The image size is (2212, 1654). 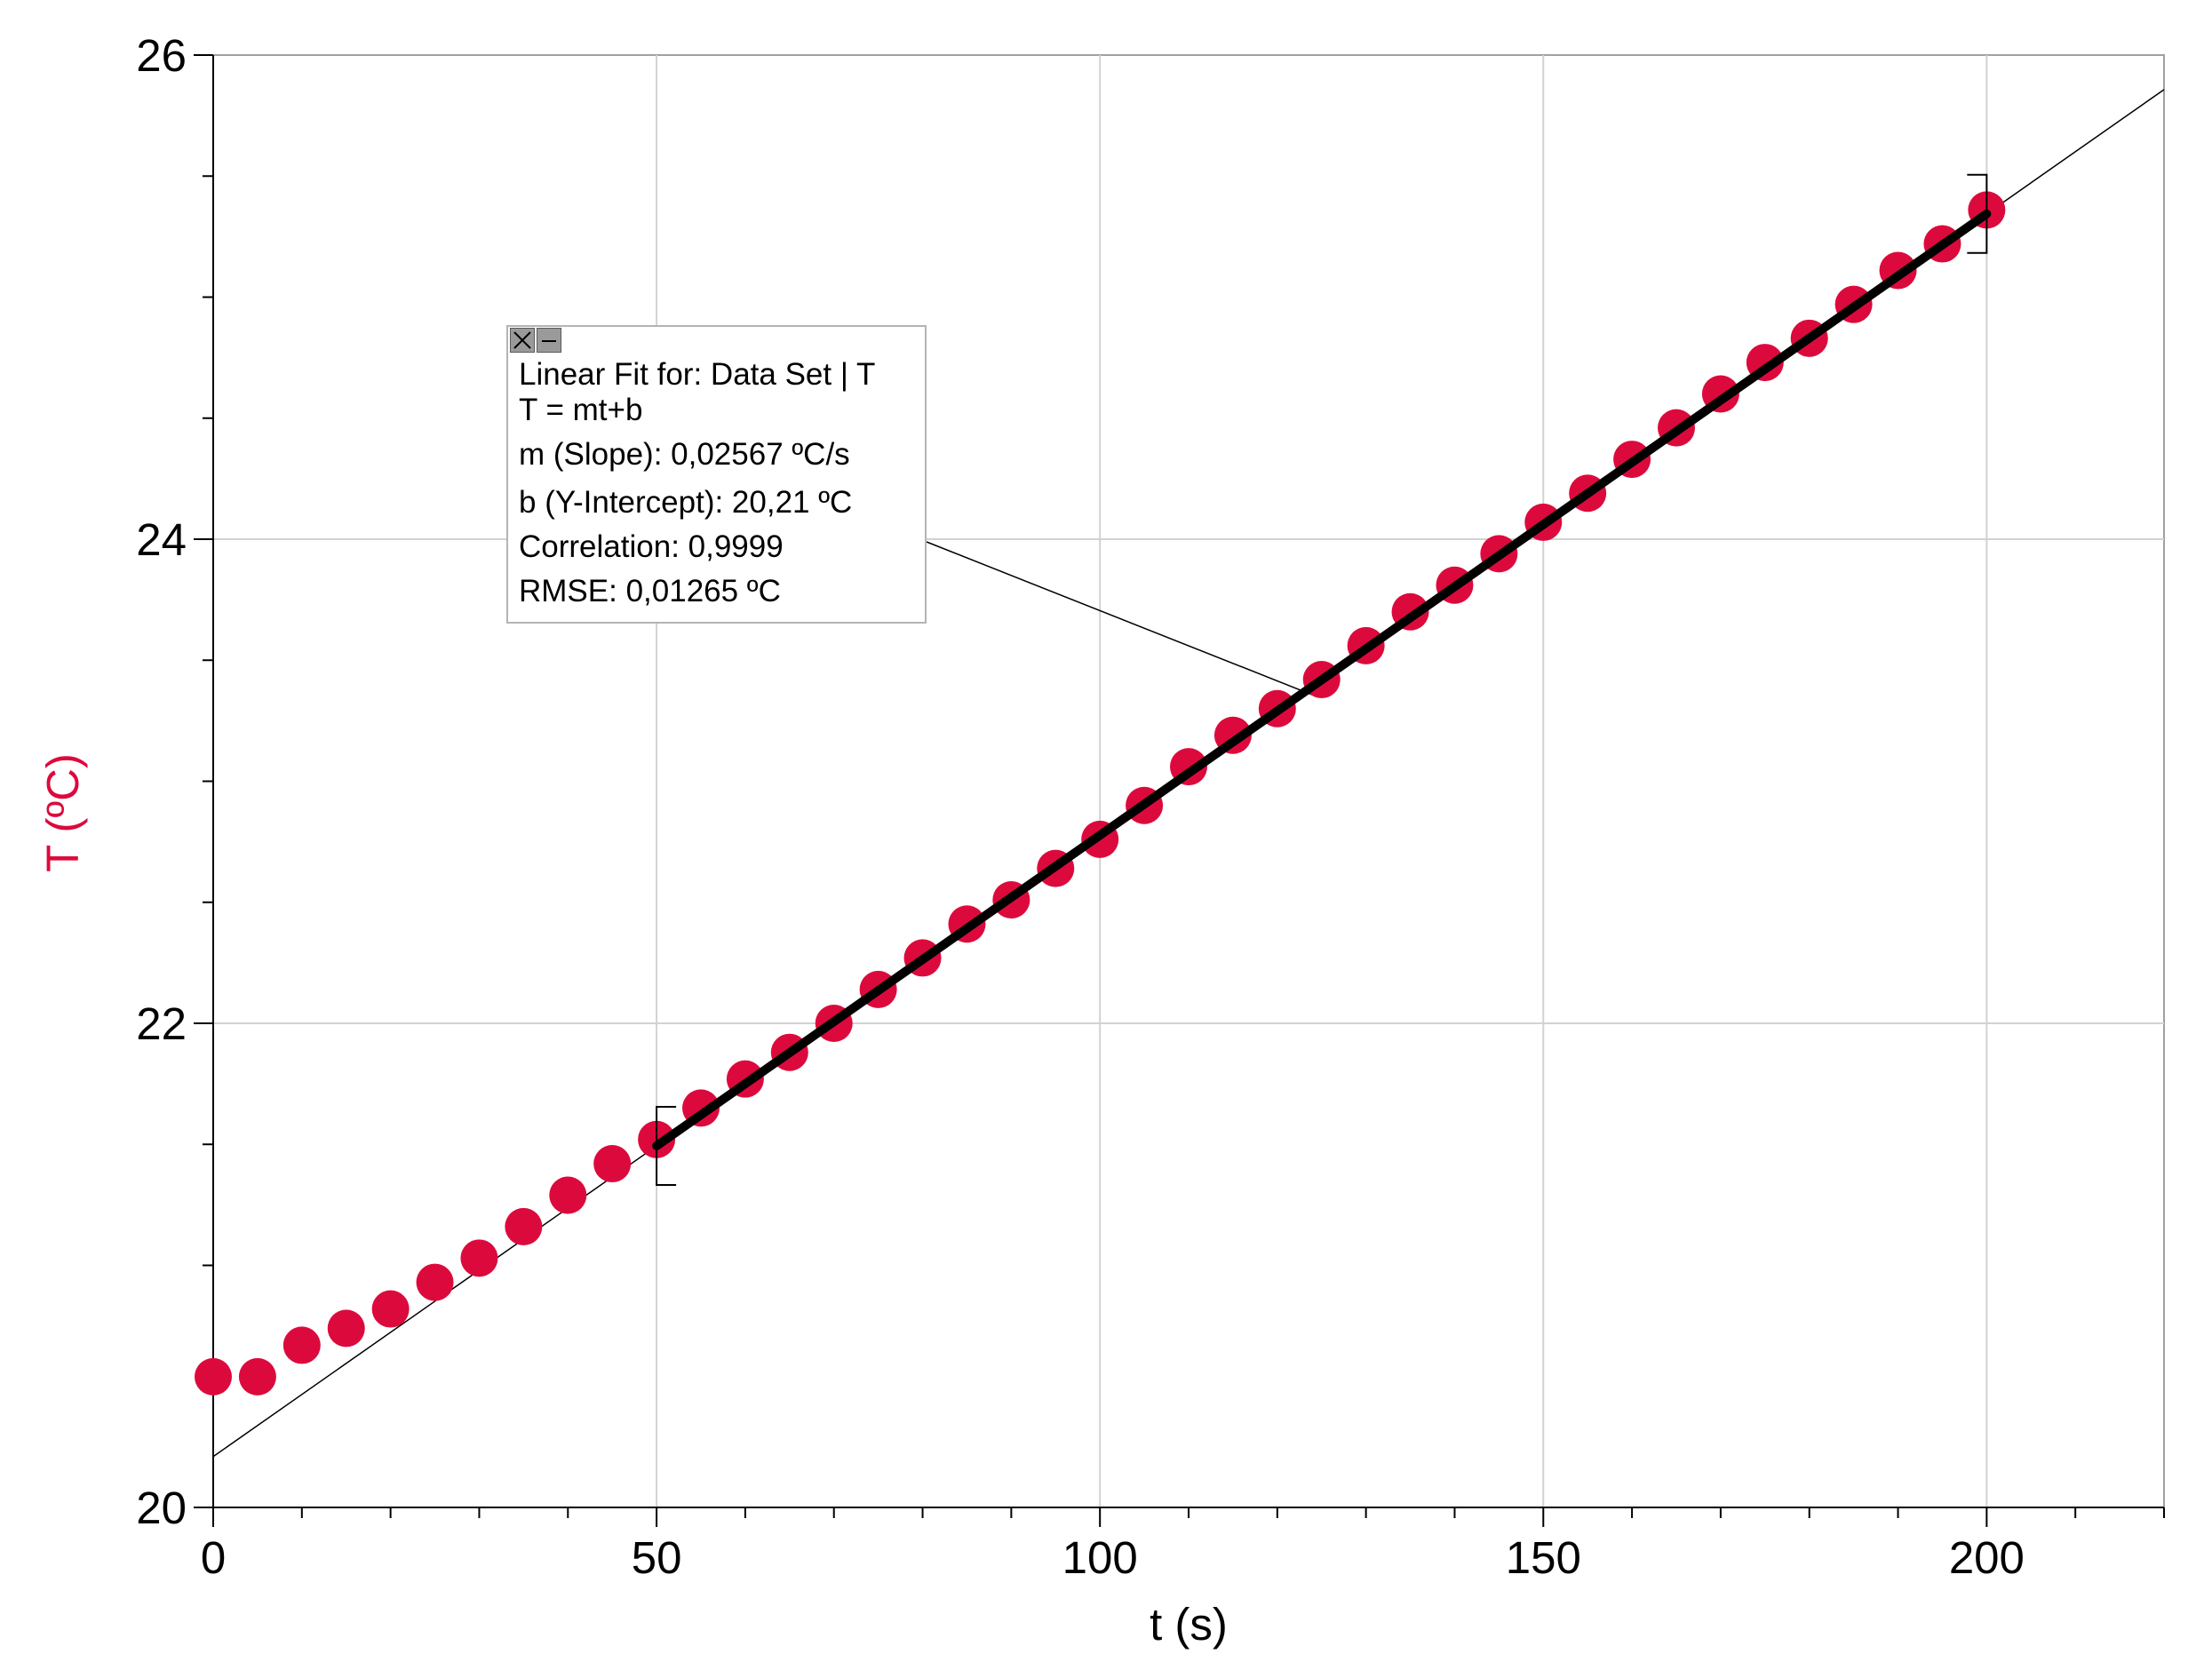 I want to click on fit-correlation: Correlation: 0,9999, so click(x=652, y=546).